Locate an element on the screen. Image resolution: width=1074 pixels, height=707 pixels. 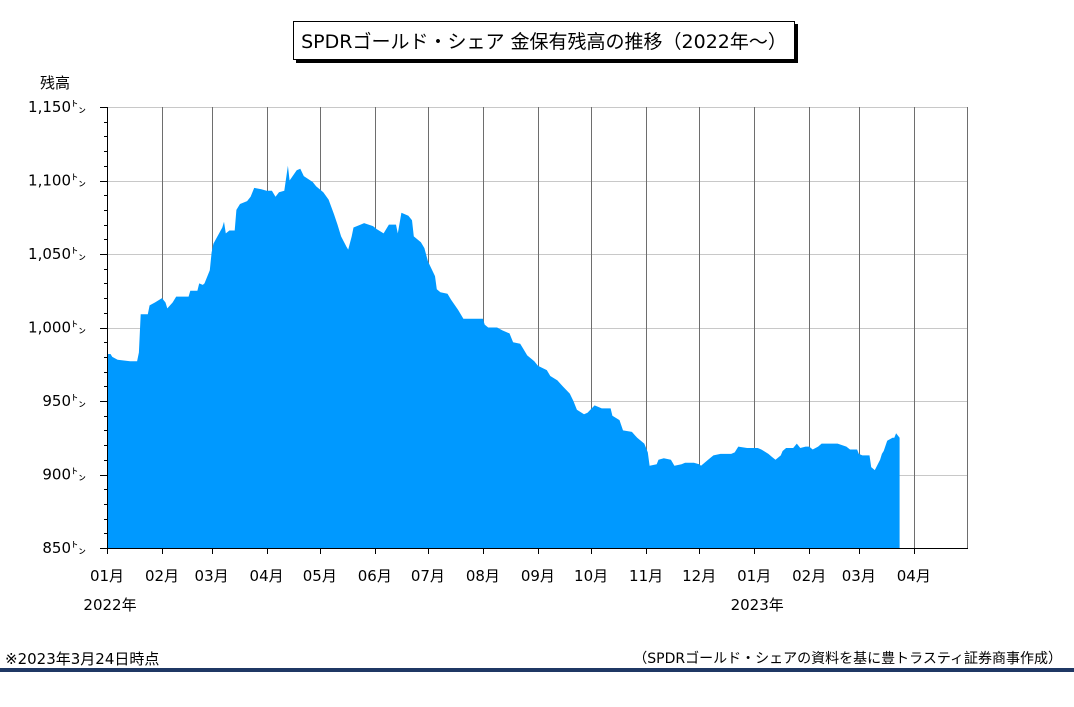
y-tick-label: 850㌧ is located at coordinates (64, 548).